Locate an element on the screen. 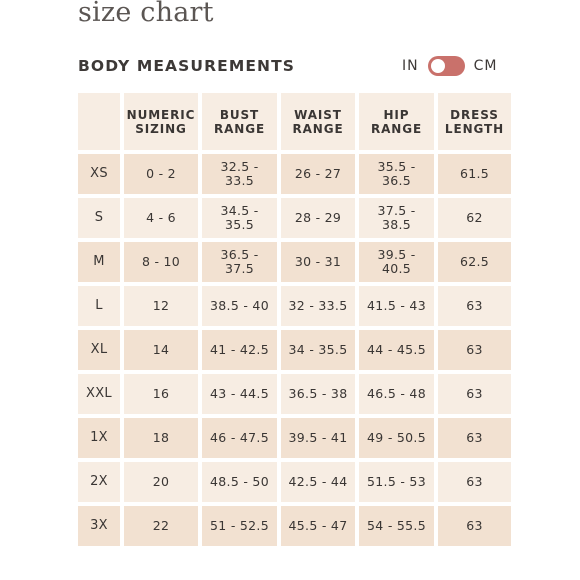 The width and height of the screenshot is (580, 580). hip-range-cell: 37.5 - 38.5 is located at coordinates (396, 218).